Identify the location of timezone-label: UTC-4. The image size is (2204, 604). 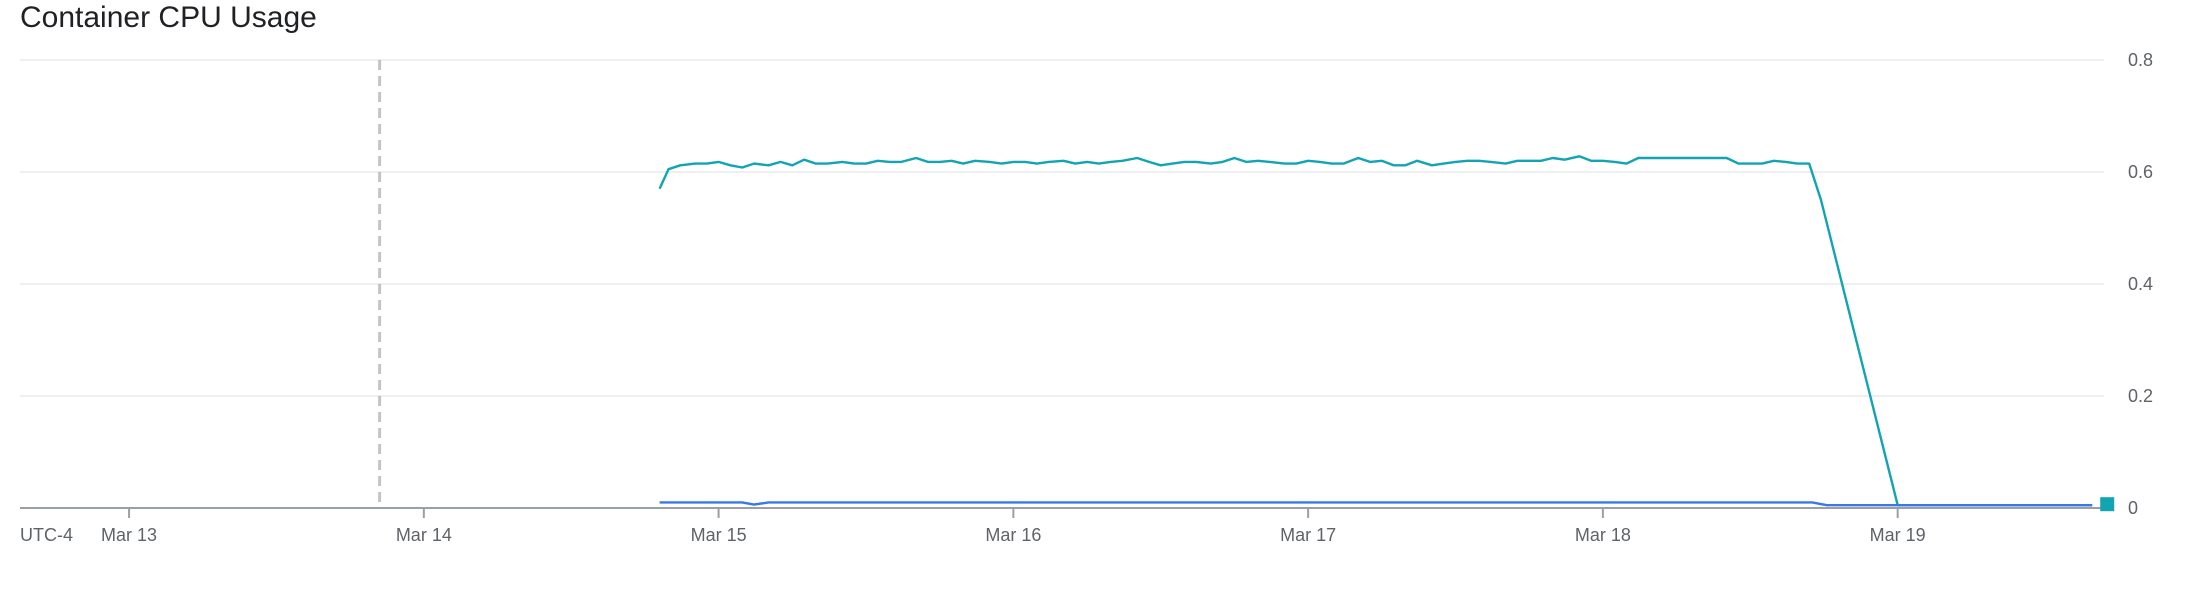
(46, 535).